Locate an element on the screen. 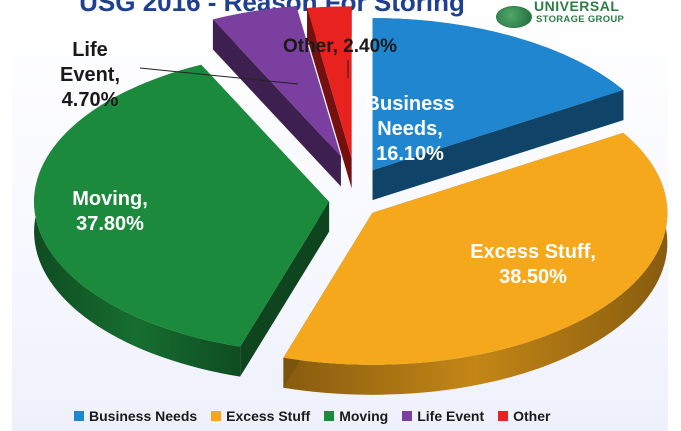  data-label-other: Other, 2.40% is located at coordinates (340, 46).